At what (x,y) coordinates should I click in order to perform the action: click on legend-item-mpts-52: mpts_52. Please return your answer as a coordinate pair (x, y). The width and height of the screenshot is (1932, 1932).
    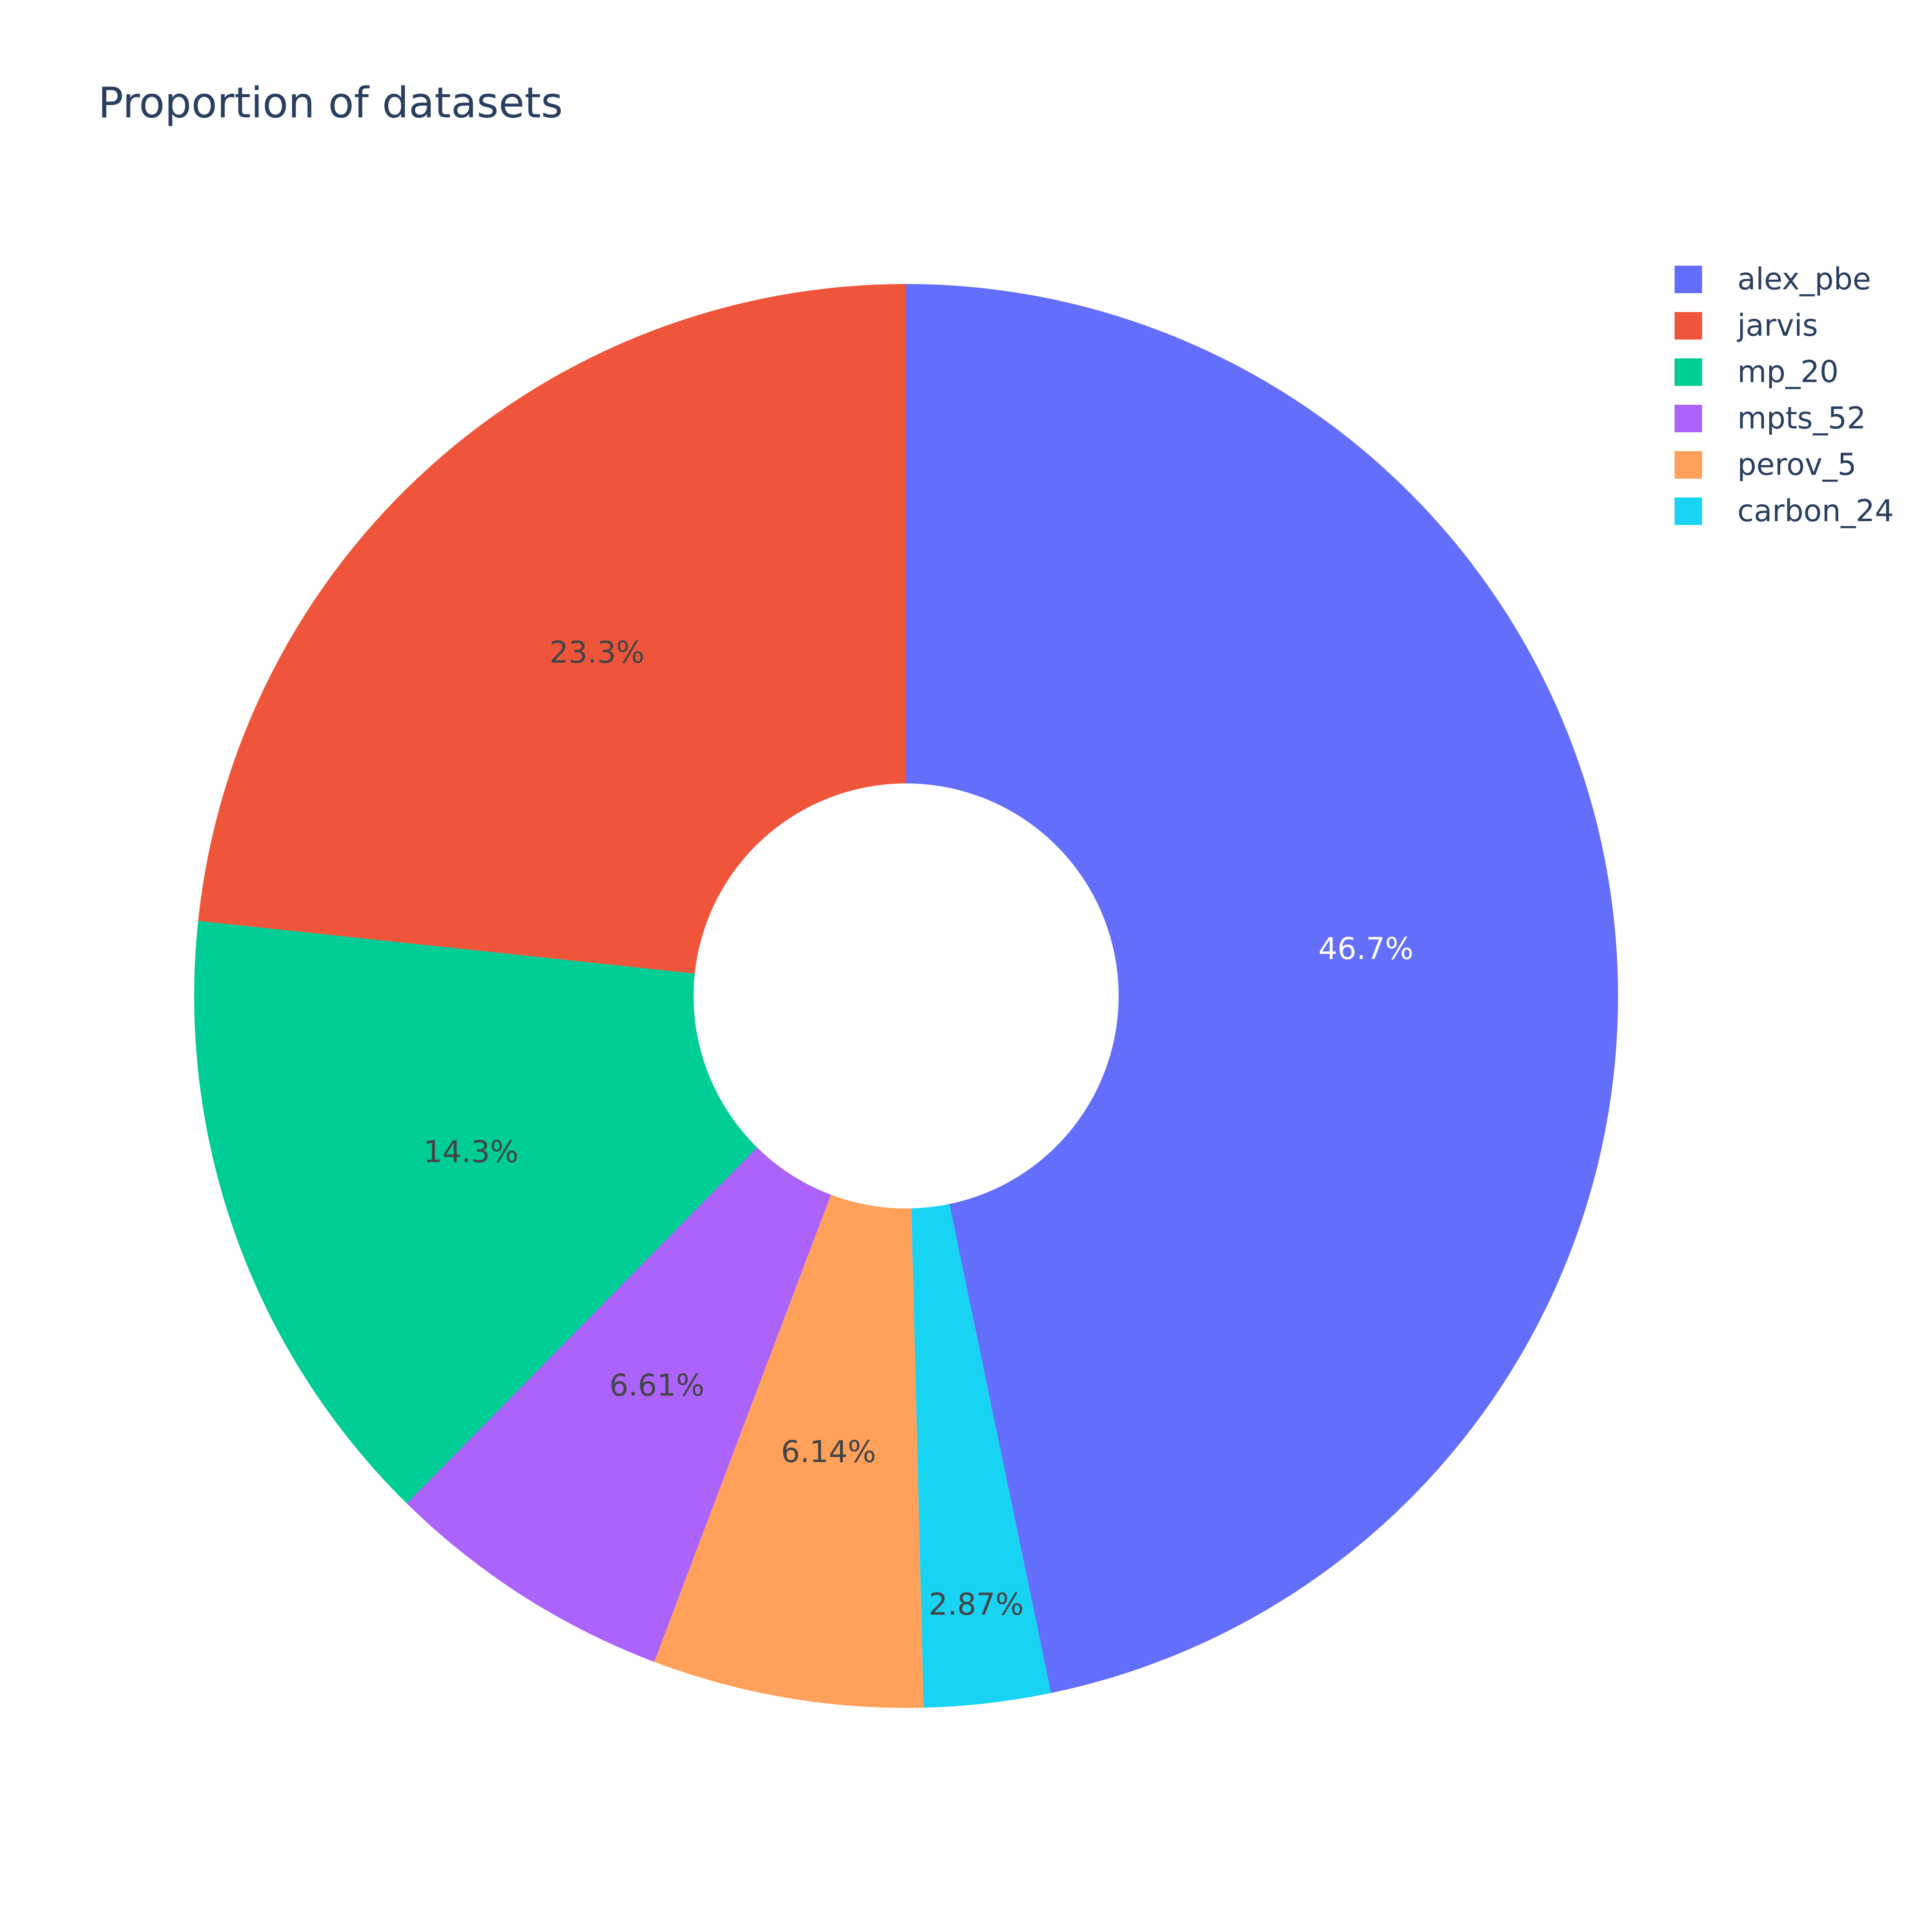
    Looking at the image, I should click on (1784, 418).